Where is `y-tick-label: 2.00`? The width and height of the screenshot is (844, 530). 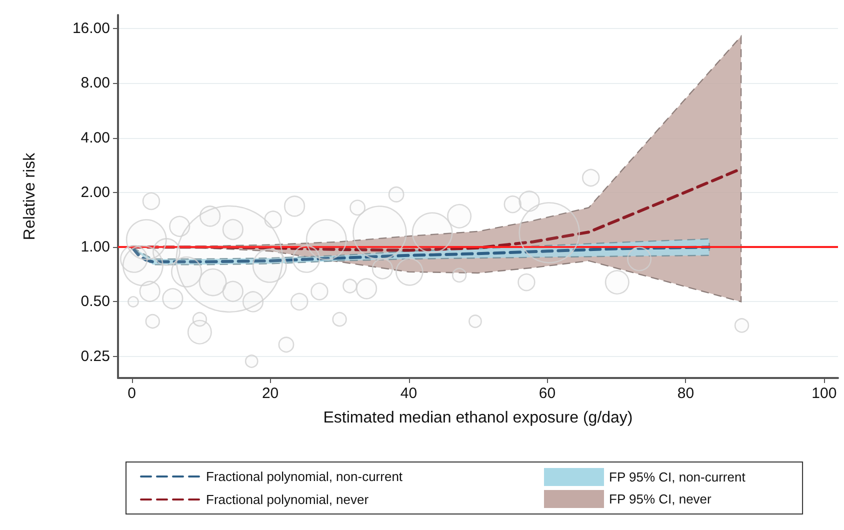 y-tick-label: 2.00 is located at coordinates (95, 192).